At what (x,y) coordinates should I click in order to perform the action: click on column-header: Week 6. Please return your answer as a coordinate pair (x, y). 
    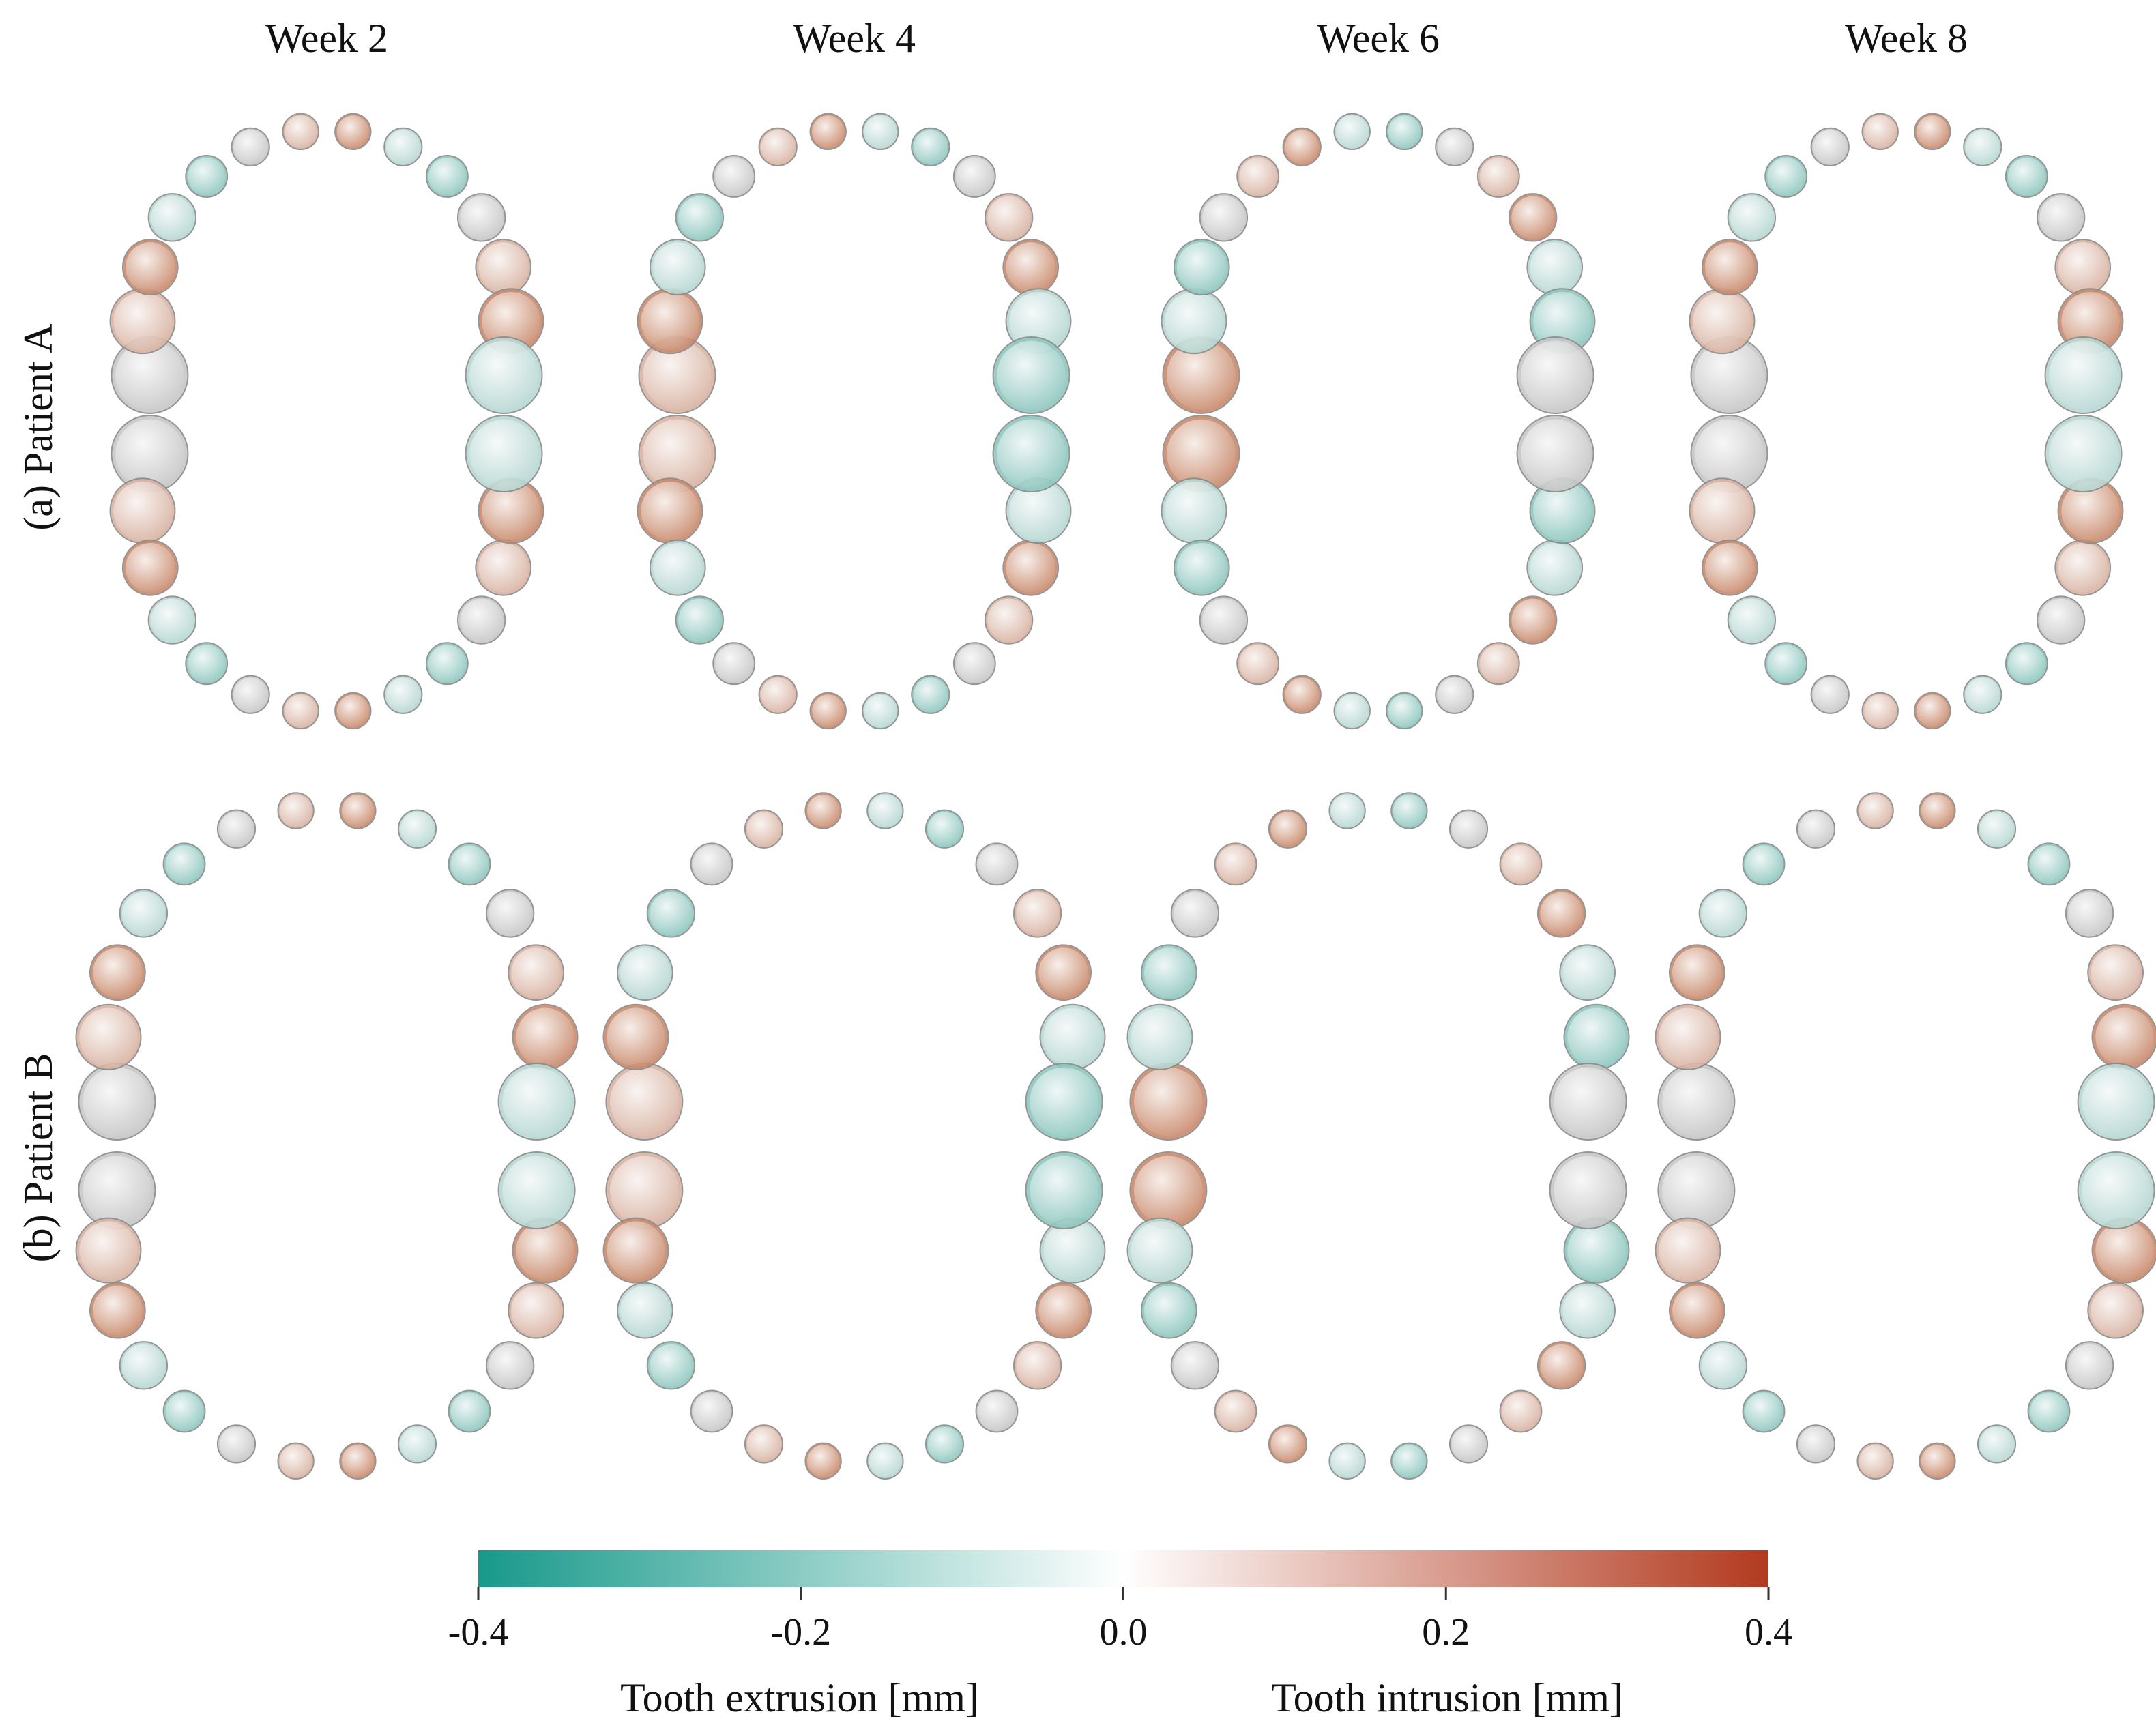
    Looking at the image, I should click on (1378, 39).